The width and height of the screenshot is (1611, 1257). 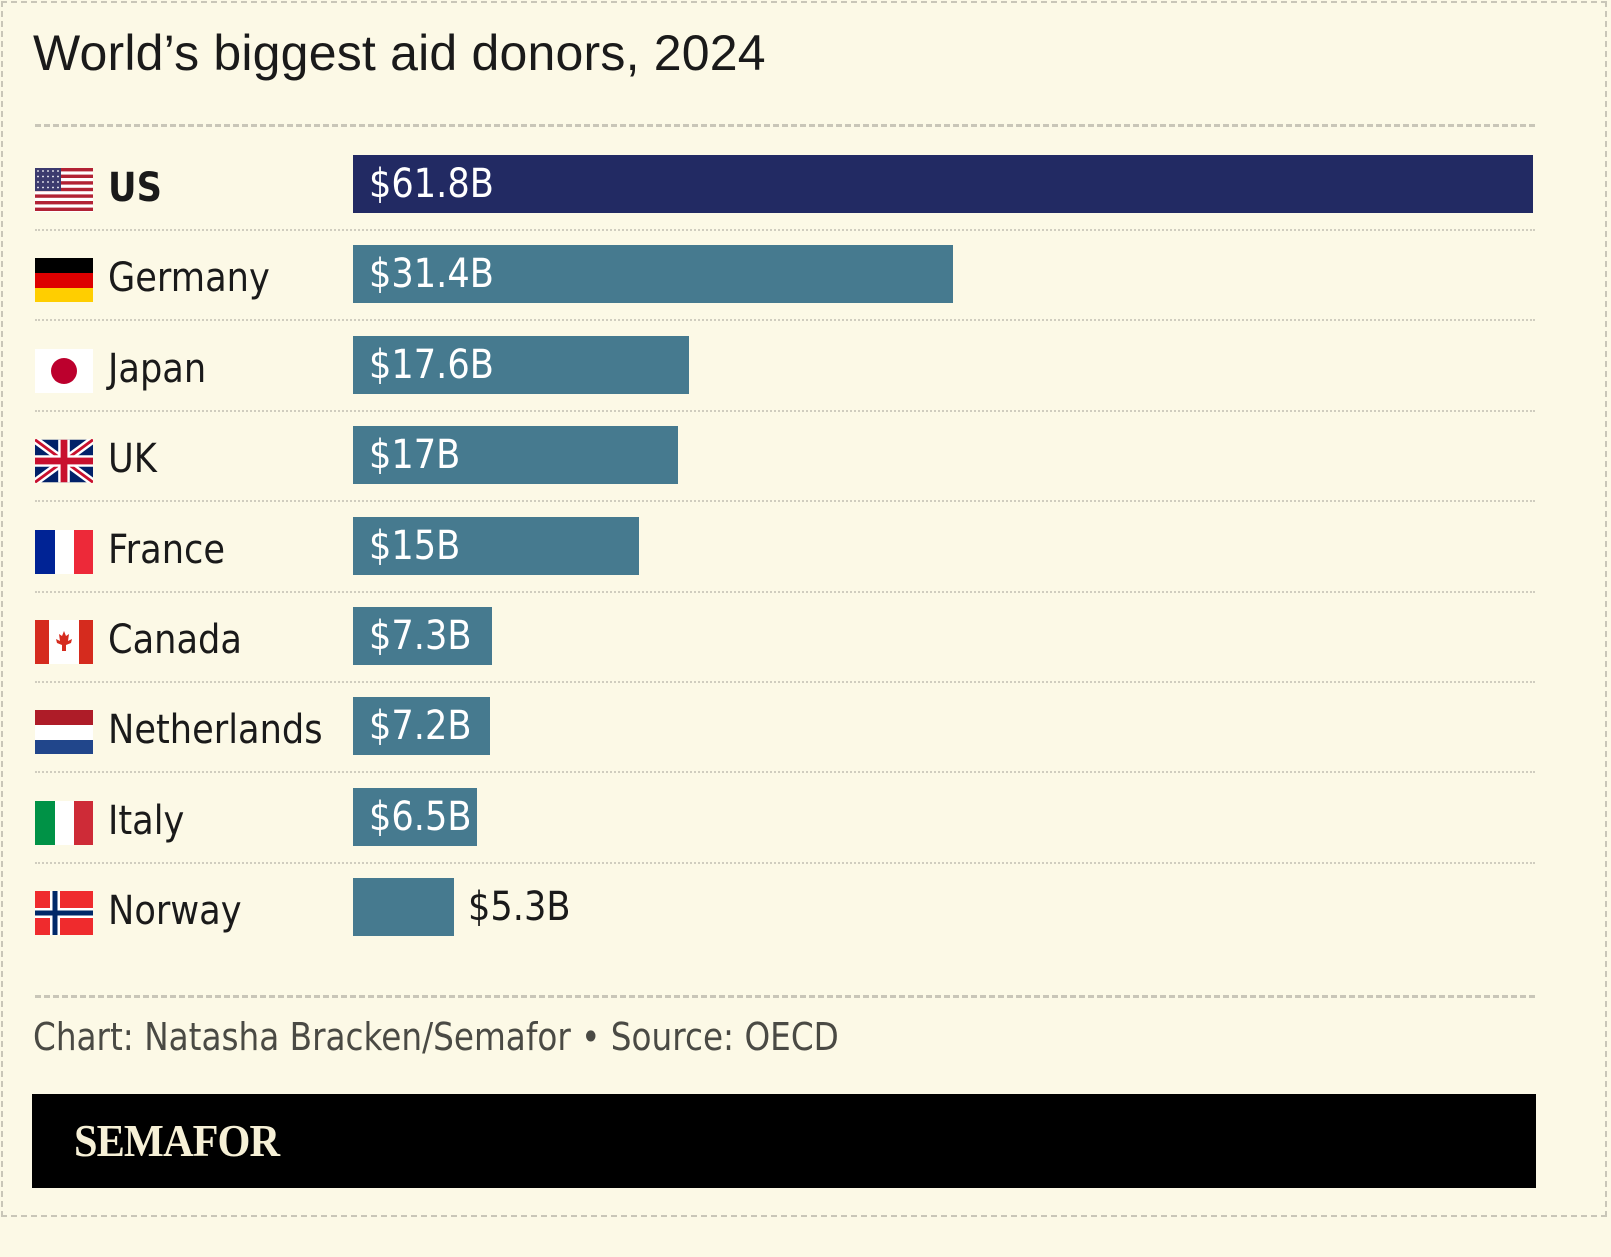 I want to click on semafor-logo: SEMAFOR, so click(x=177, y=1140).